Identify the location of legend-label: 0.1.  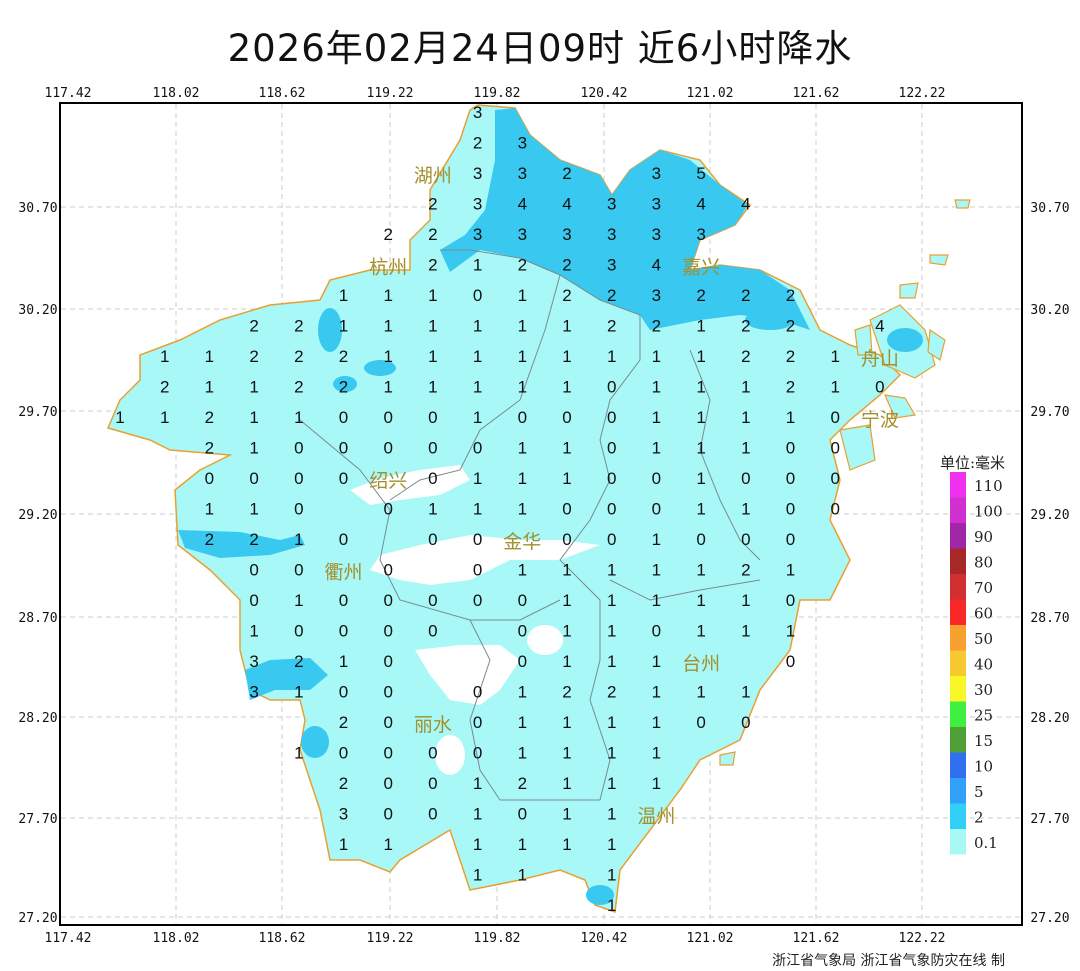
(986, 843).